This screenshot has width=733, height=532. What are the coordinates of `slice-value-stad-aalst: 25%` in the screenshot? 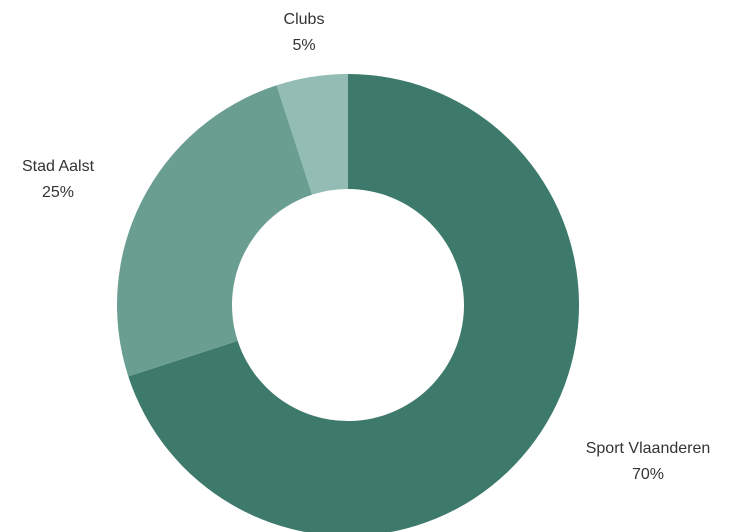 It's located at (58, 192).